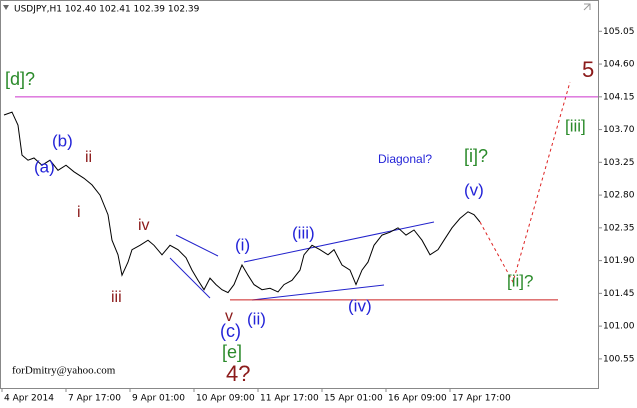 The height and width of the screenshot is (408, 637). What do you see at coordinates (197, 245) in the screenshot?
I see `wedge-upper` at bounding box center [197, 245].